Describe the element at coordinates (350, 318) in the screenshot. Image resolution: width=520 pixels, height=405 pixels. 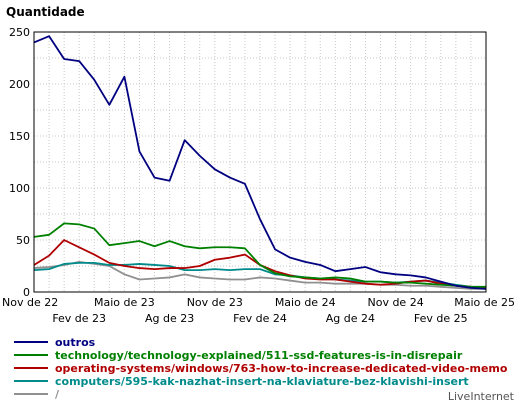
I see `x-tick-label: Ag de 24` at that location.